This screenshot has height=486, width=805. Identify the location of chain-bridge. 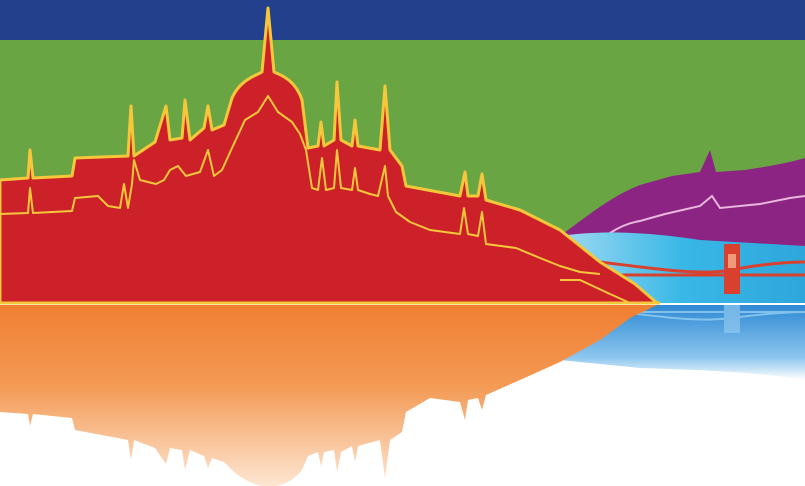
(697, 269).